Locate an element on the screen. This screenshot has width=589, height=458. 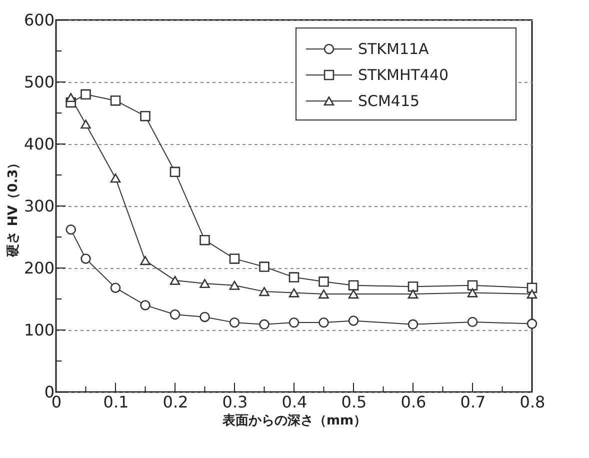
y-axis-title: 硬さ HV（0.3） is located at coordinates (13, 207).